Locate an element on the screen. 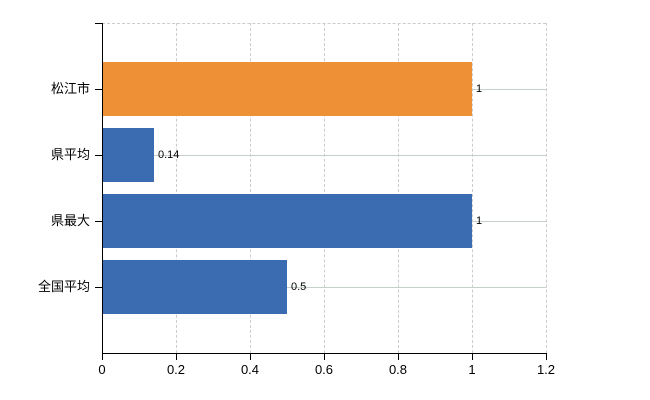 Image resolution: width=650 pixels, height=400 pixels. category-label: 全国平均 is located at coordinates (63, 286).